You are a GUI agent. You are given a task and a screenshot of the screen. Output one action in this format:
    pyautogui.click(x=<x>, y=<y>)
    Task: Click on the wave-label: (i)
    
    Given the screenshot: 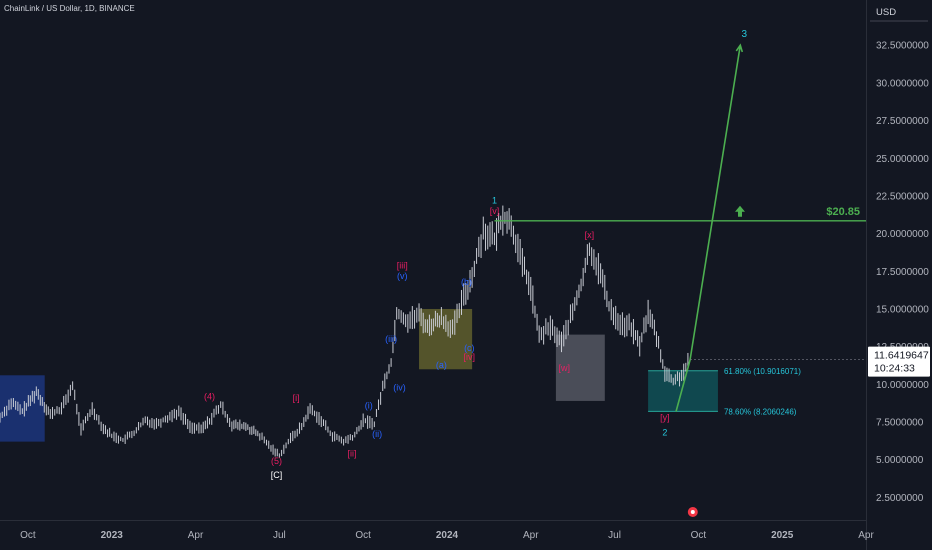 What is the action you would take?
    pyautogui.click(x=369, y=405)
    